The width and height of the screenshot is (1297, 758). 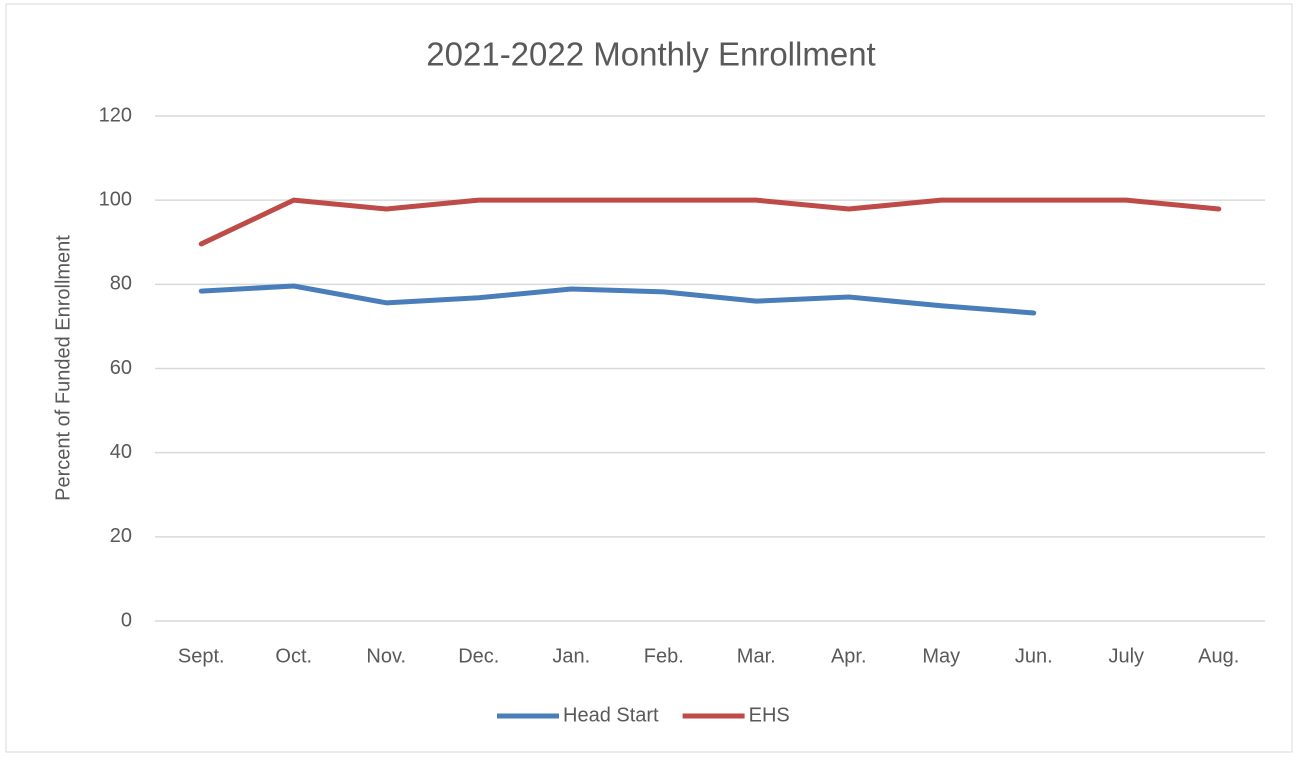 What do you see at coordinates (756, 656) in the screenshot?
I see `x-tick-label: Mar.` at bounding box center [756, 656].